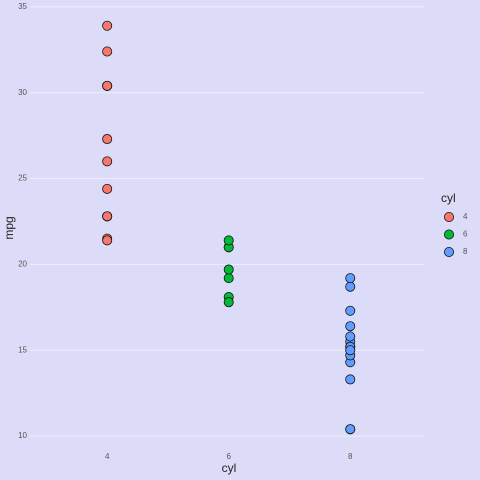  I want to click on y-axis-title: mpg, so click(9, 227).